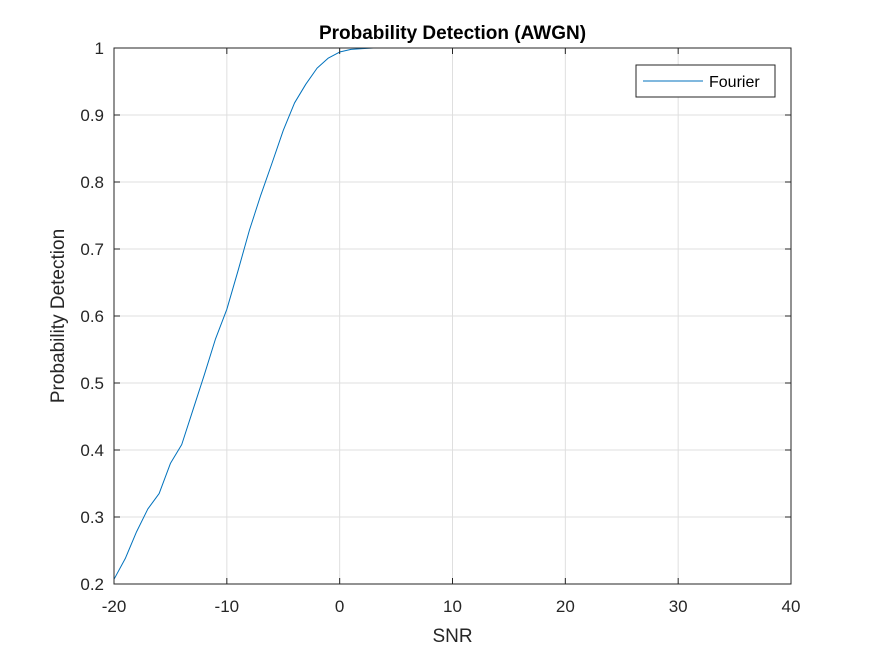  Describe the element at coordinates (92, 383) in the screenshot. I see `y-tick-label: 0.5` at that location.